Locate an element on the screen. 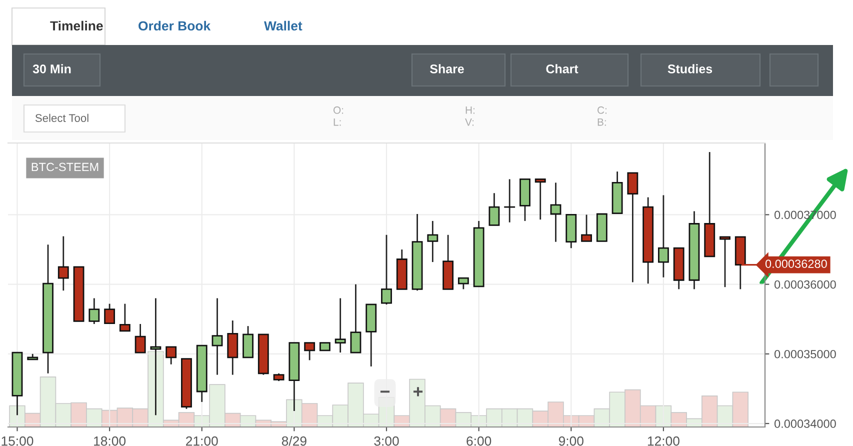  text: Timeline is located at coordinates (76, 25).